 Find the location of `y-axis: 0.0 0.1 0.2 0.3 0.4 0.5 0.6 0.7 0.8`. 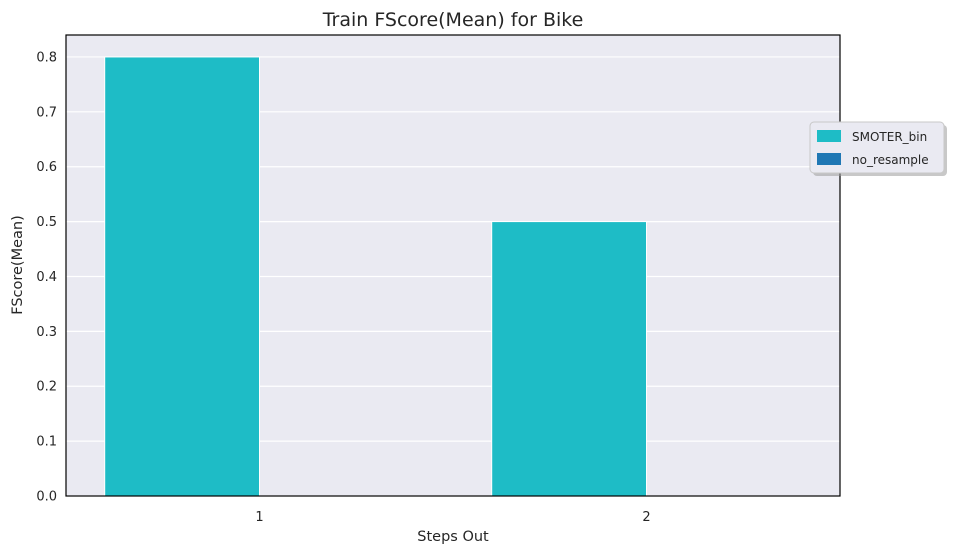

y-axis: 0.0 0.1 0.2 0.3 0.4 0.5 0.6 0.7 0.8 is located at coordinates (46, 277).